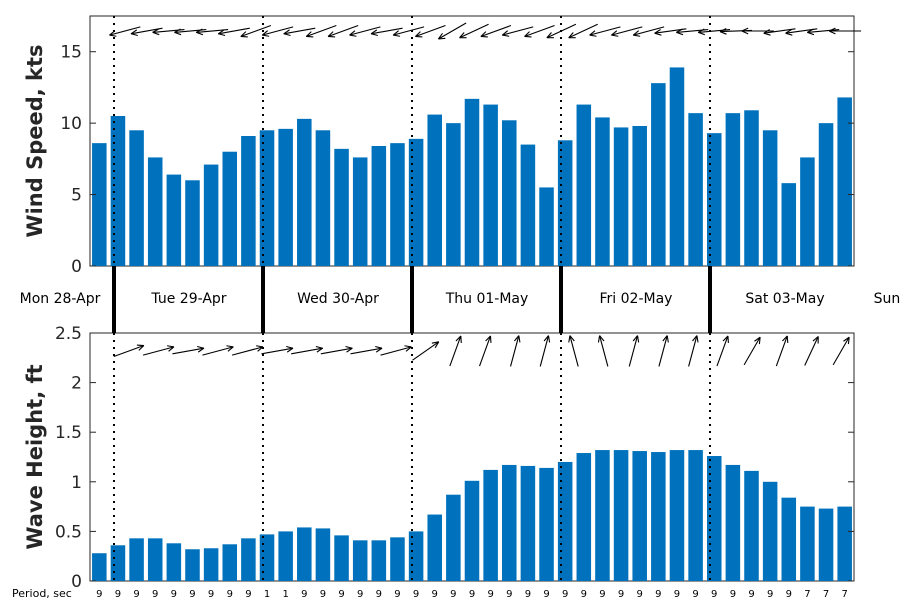 This screenshot has height=600, width=900. I want to click on day-label: Tue 29-Apr, so click(188, 299).